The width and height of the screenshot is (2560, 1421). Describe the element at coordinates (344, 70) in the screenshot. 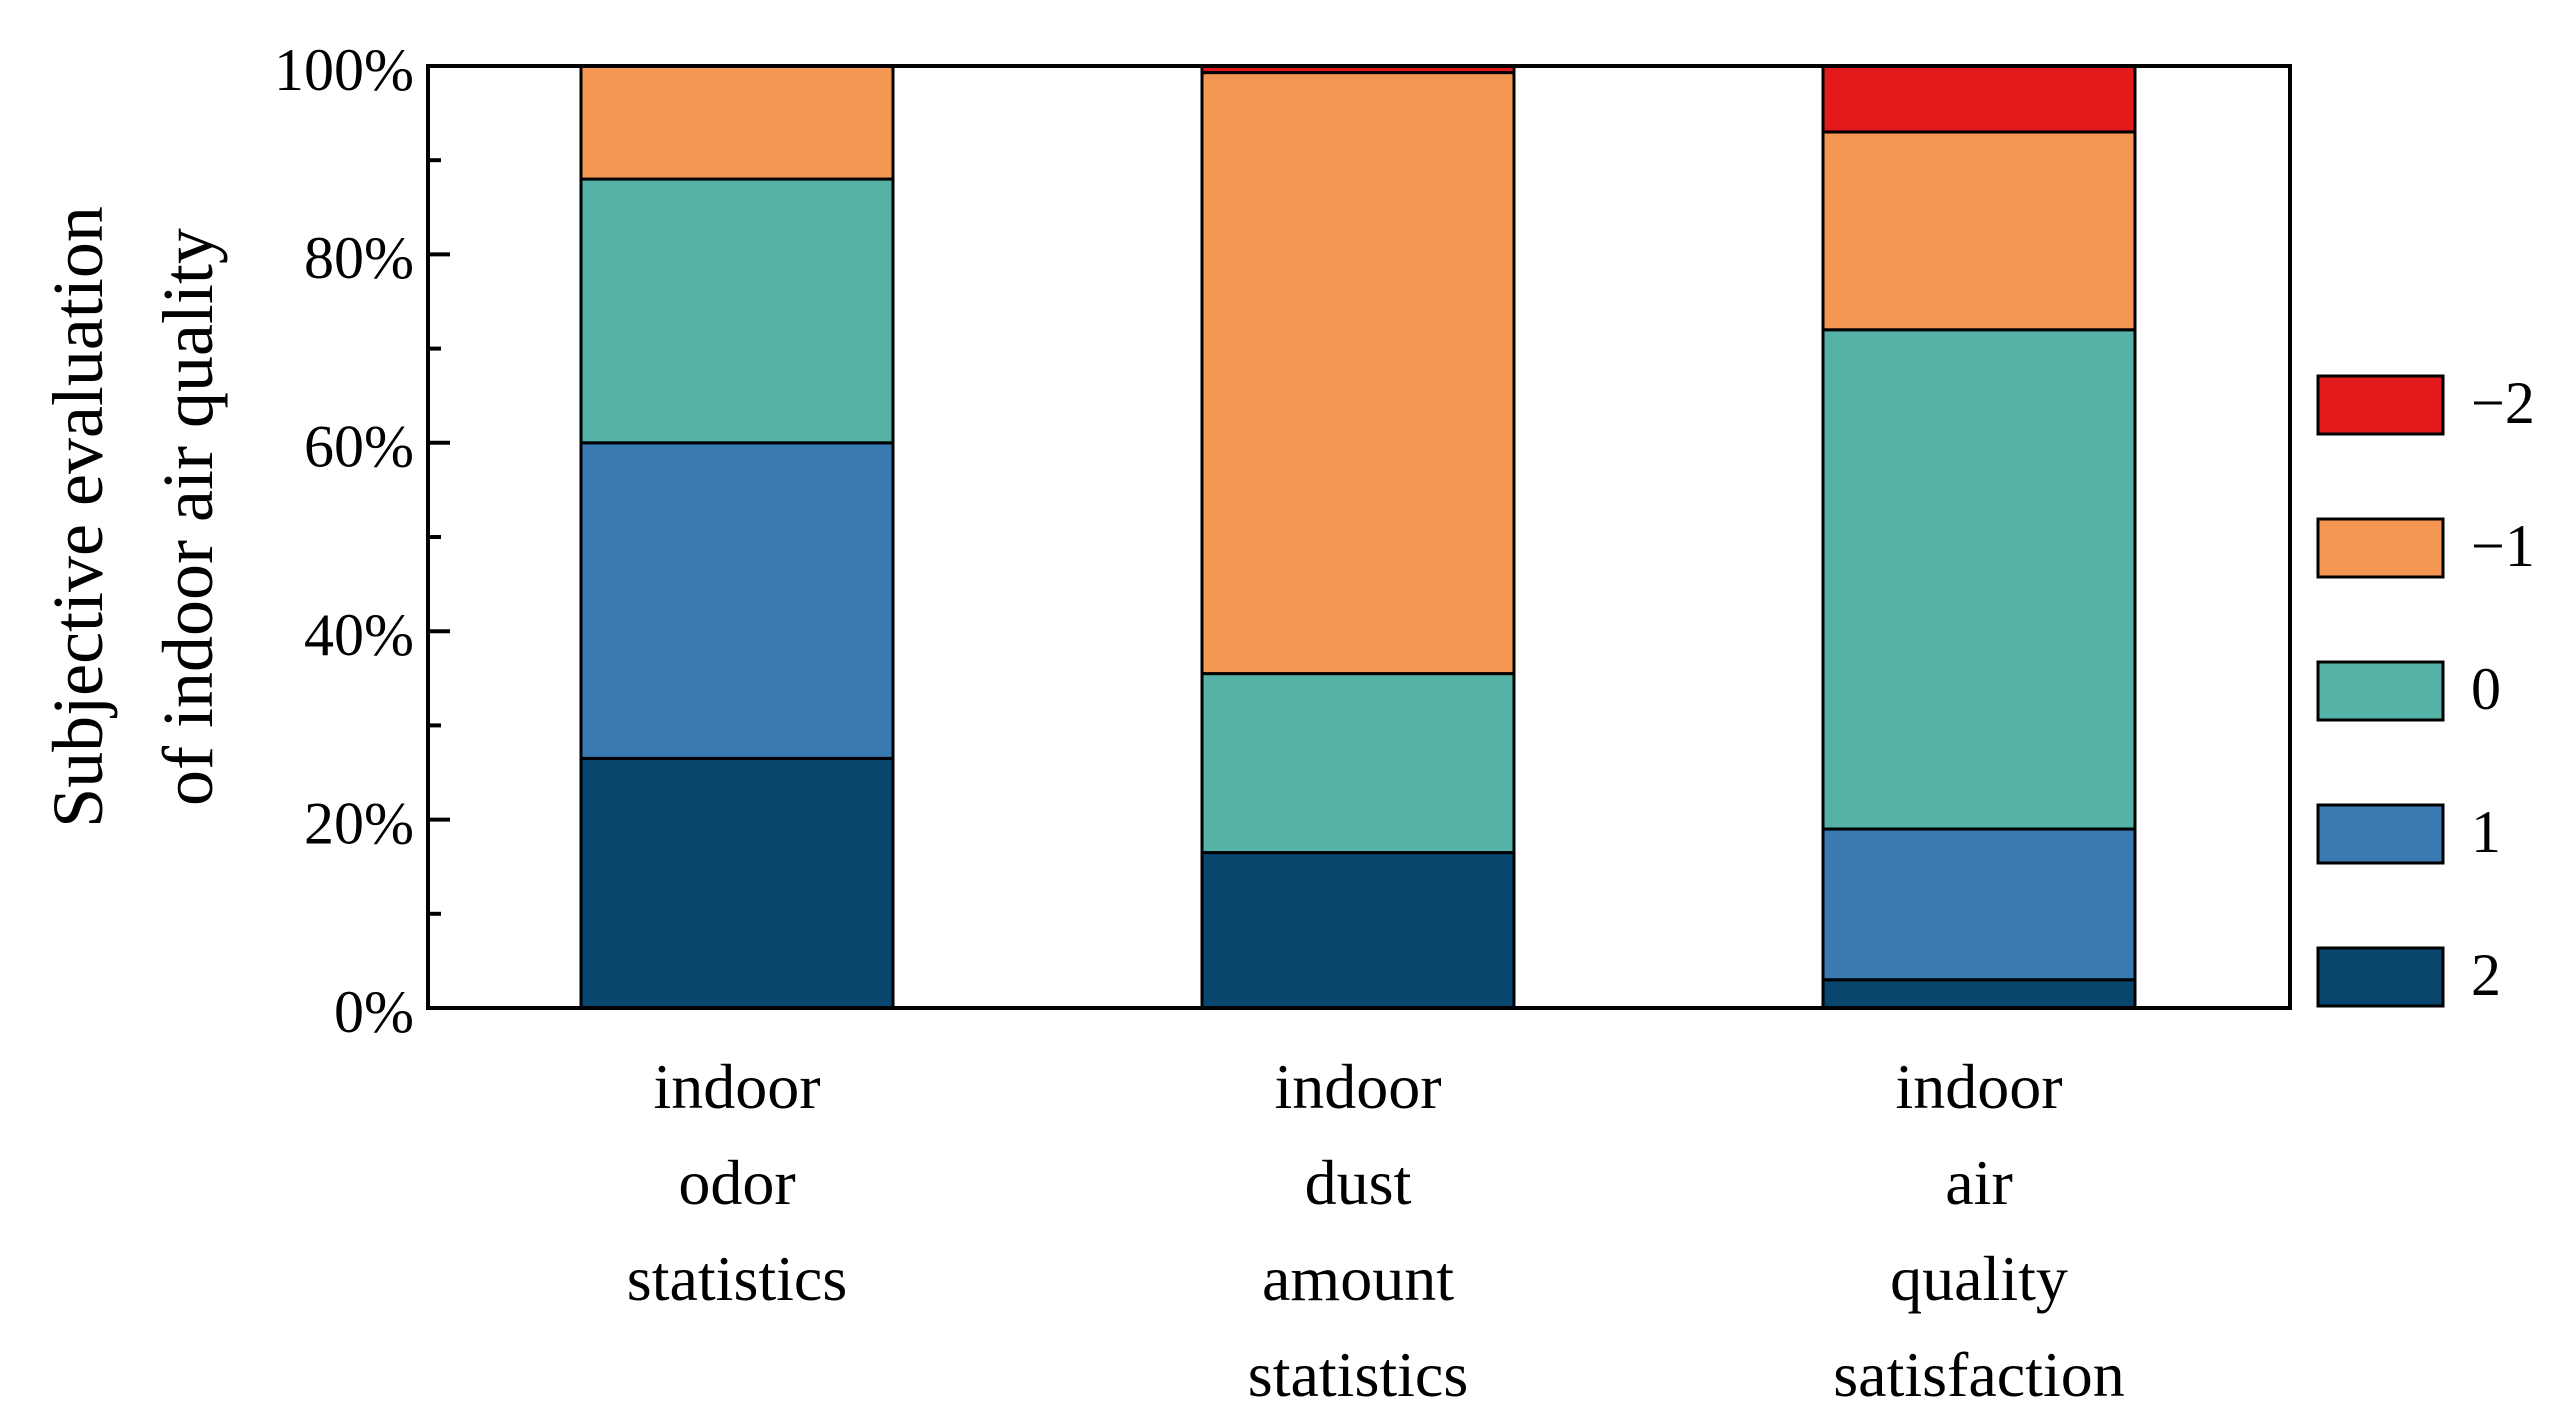

I see `y-tick-label: 100%` at that location.